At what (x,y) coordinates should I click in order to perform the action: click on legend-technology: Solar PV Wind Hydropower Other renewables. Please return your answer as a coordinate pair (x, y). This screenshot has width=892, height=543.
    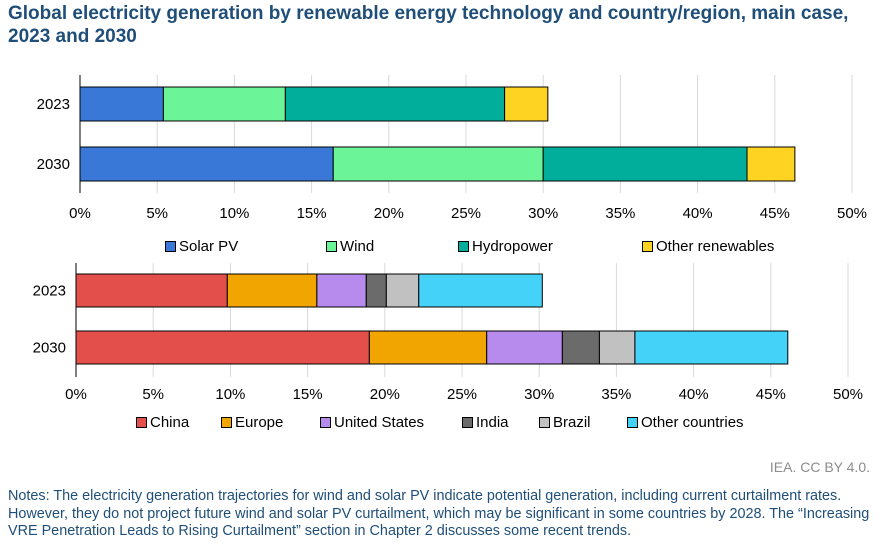
    Looking at the image, I should click on (446, 248).